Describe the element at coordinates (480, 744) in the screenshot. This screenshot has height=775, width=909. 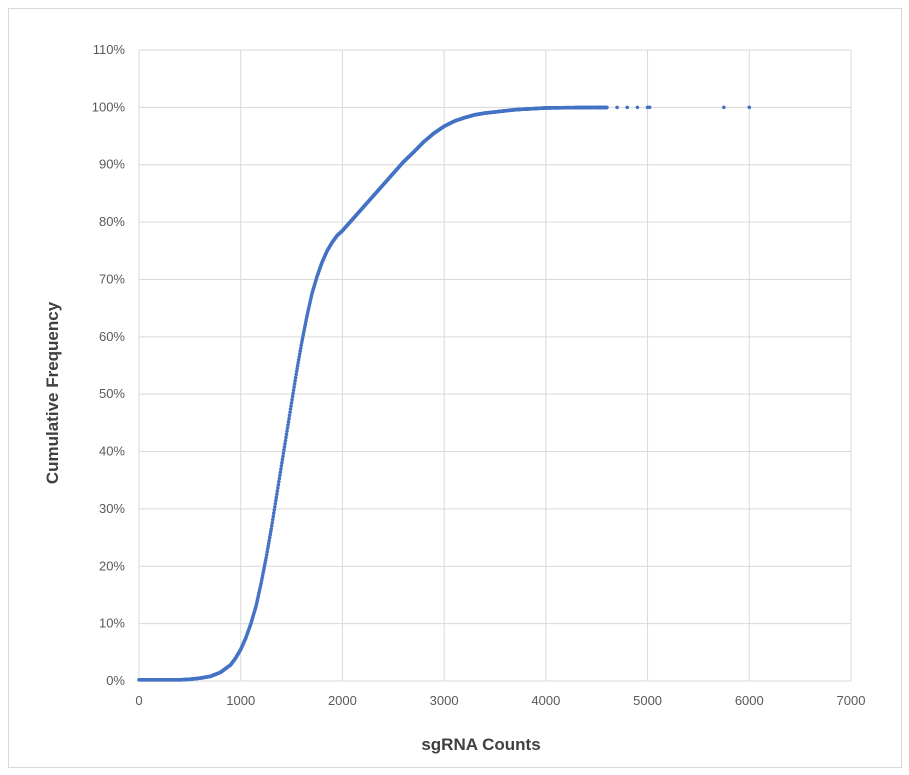
I see `x-axis-title: sgRNA Counts` at that location.